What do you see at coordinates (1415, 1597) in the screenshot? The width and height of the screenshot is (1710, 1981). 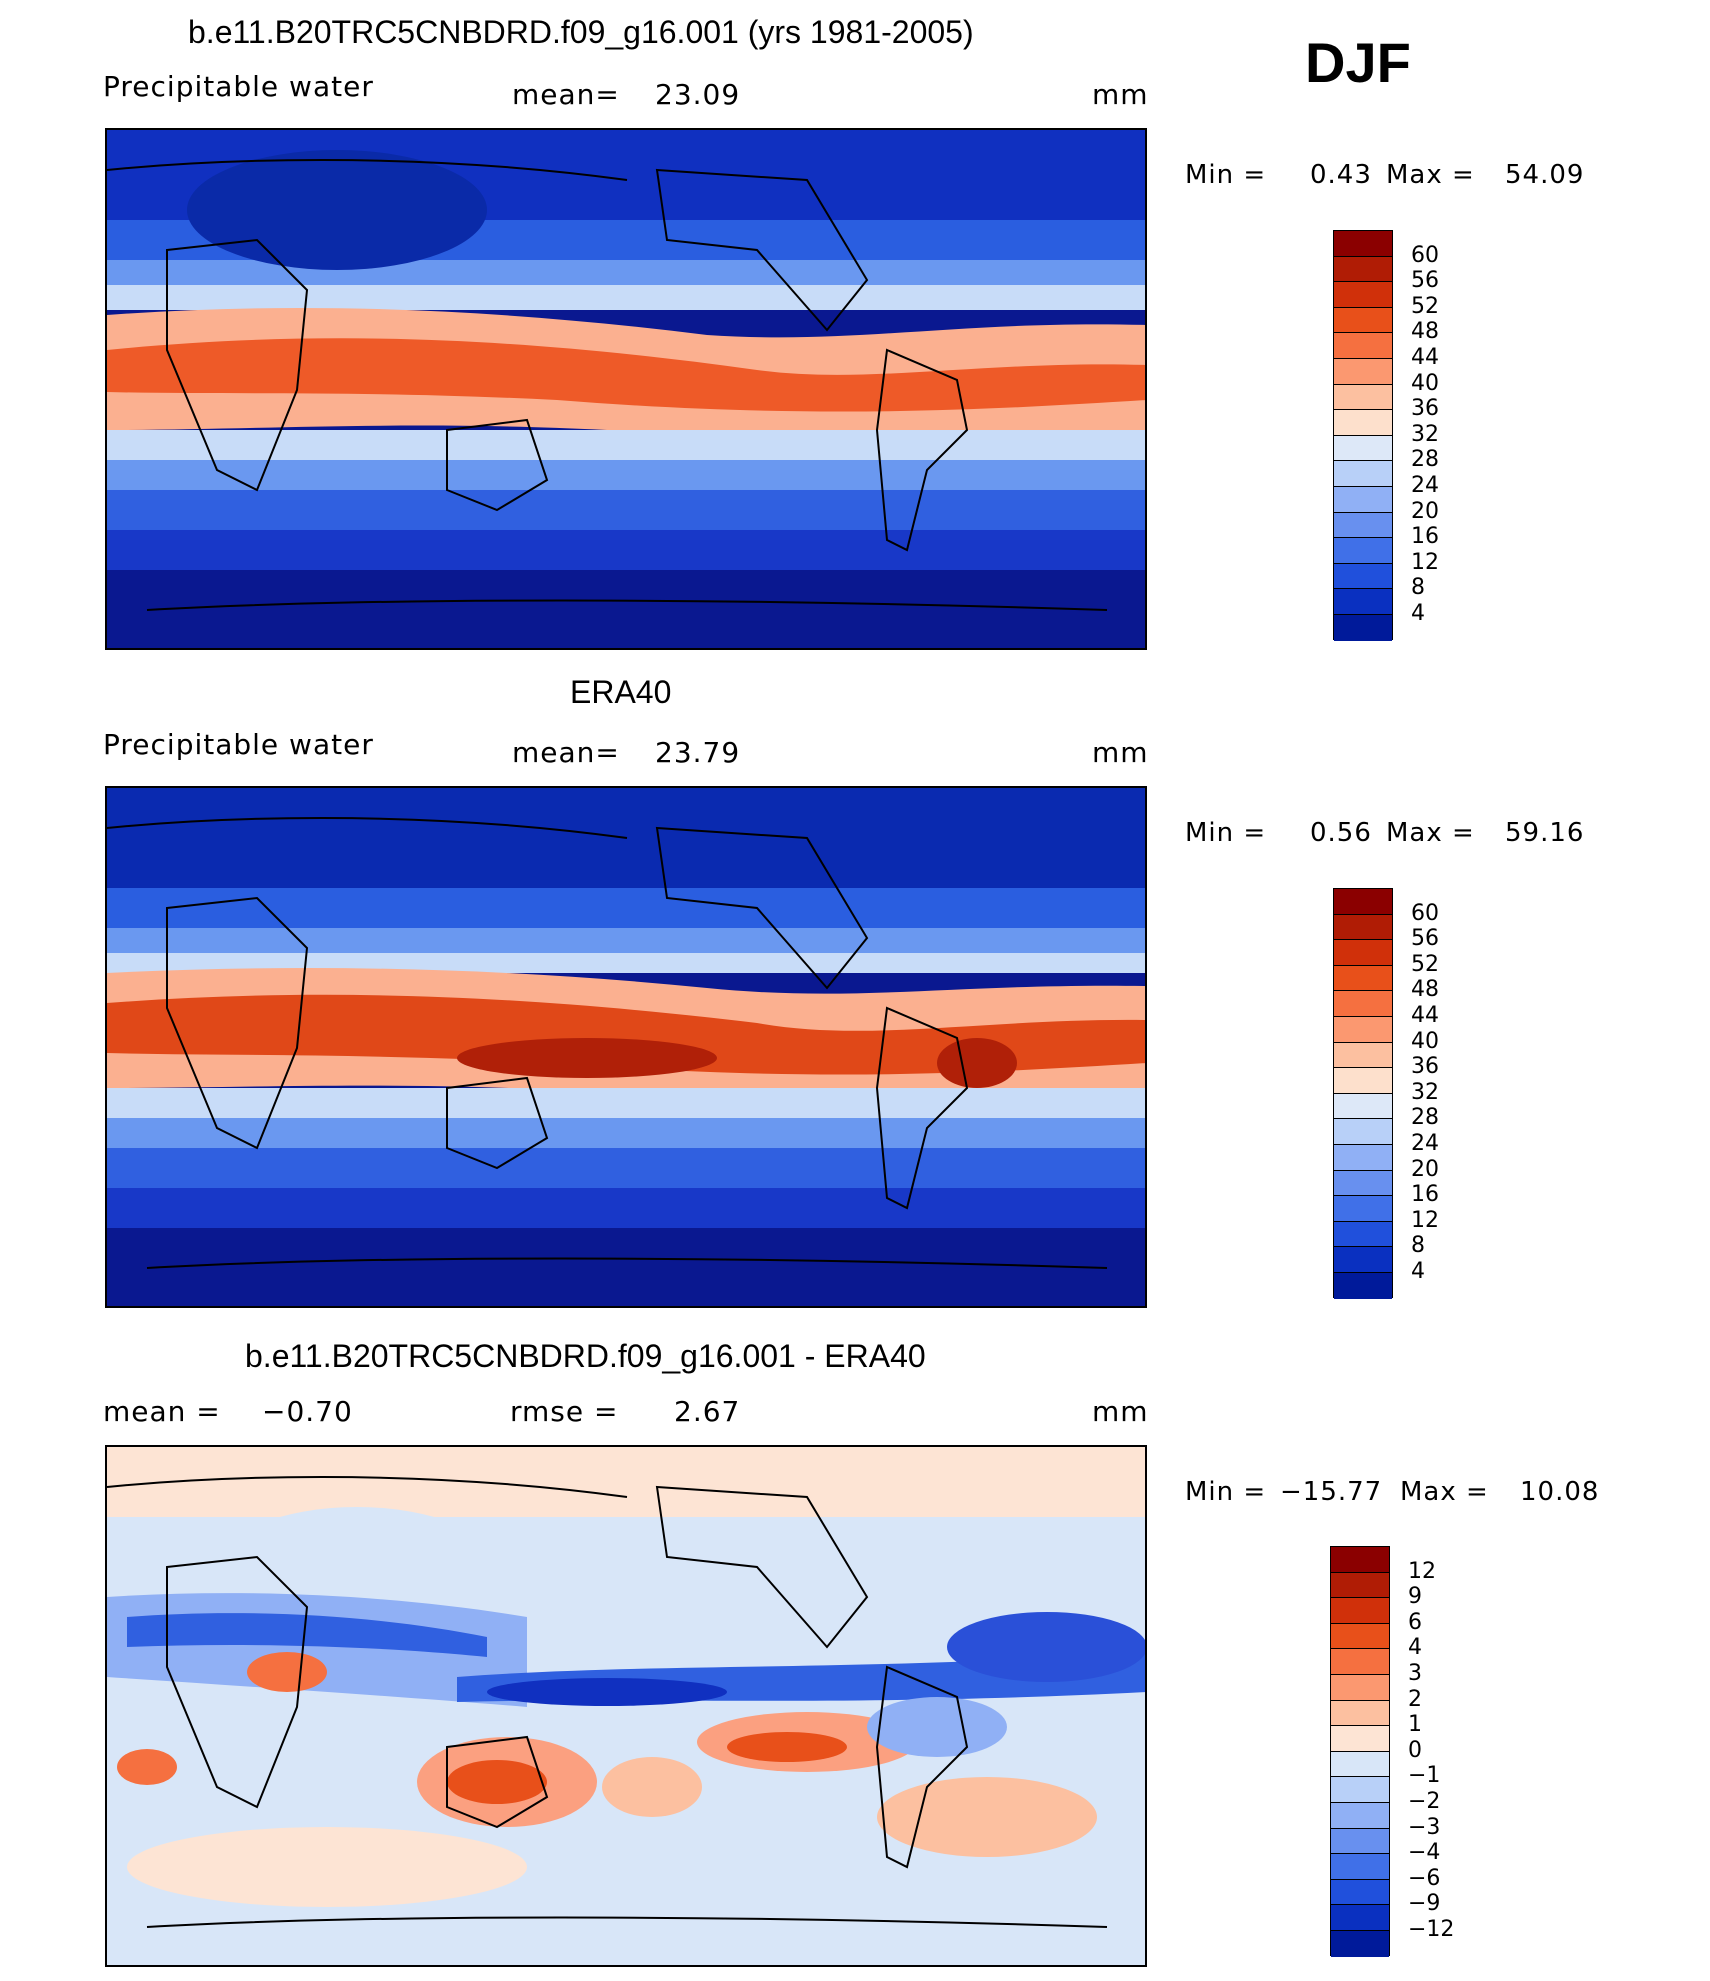 I see `colorbar-tick-label: 9` at bounding box center [1415, 1597].